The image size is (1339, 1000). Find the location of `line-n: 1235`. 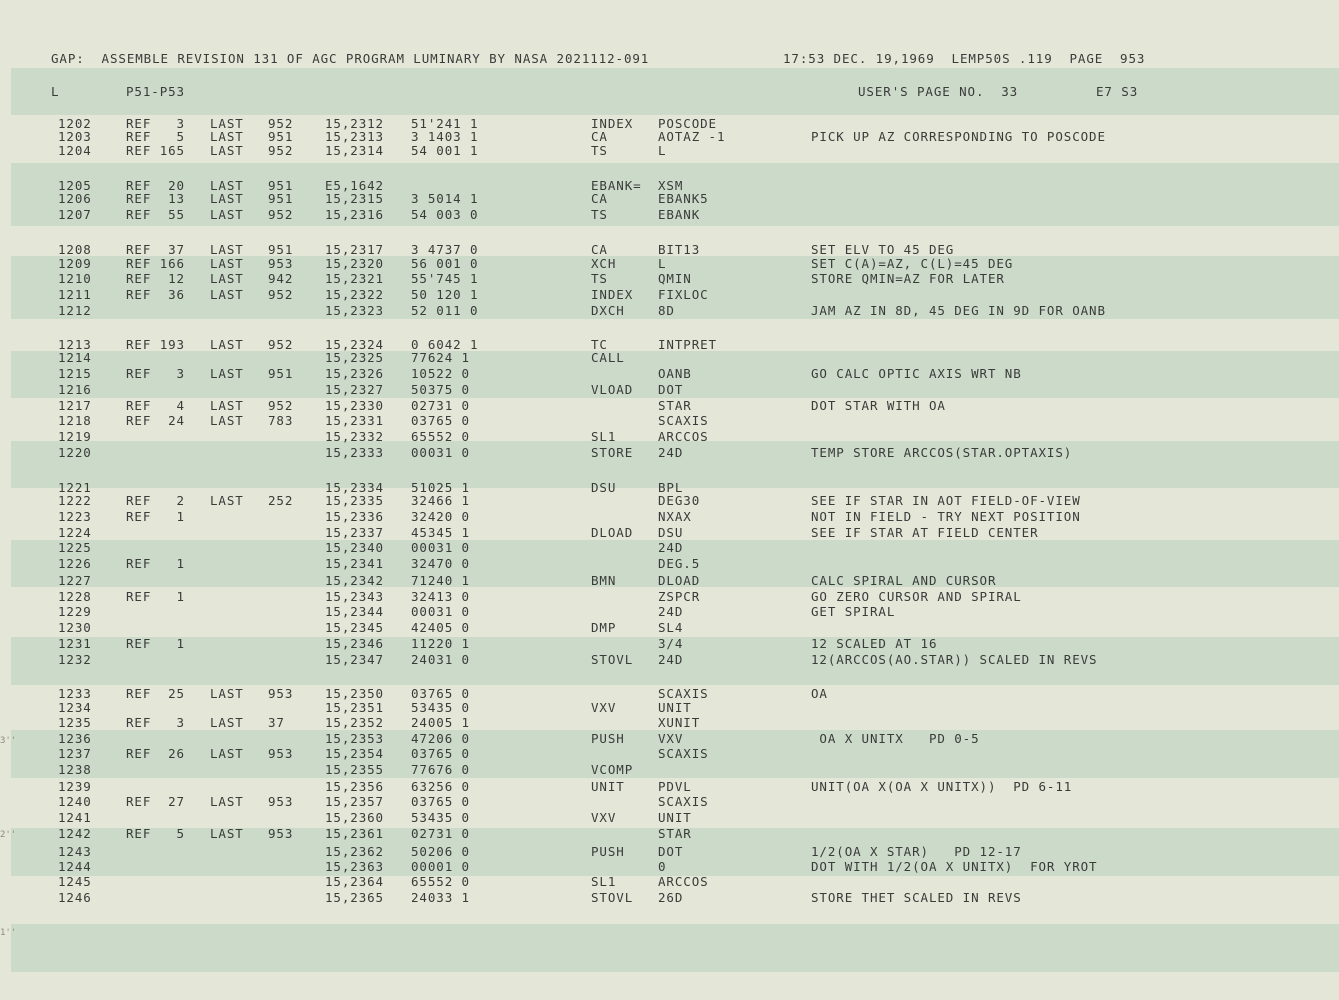

line-n: 1235 is located at coordinates (75, 722).